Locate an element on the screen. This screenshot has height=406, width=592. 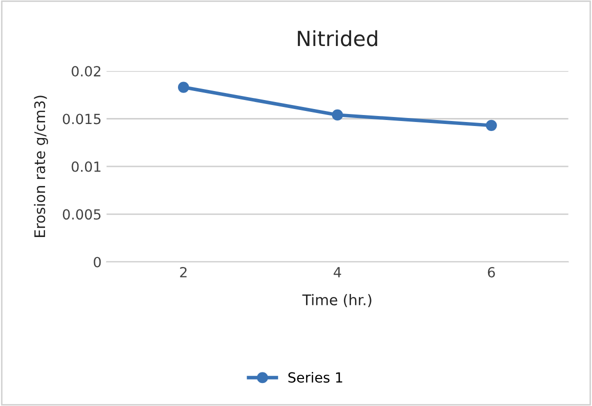
y-tick-label: 0.005 is located at coordinates (81, 214).